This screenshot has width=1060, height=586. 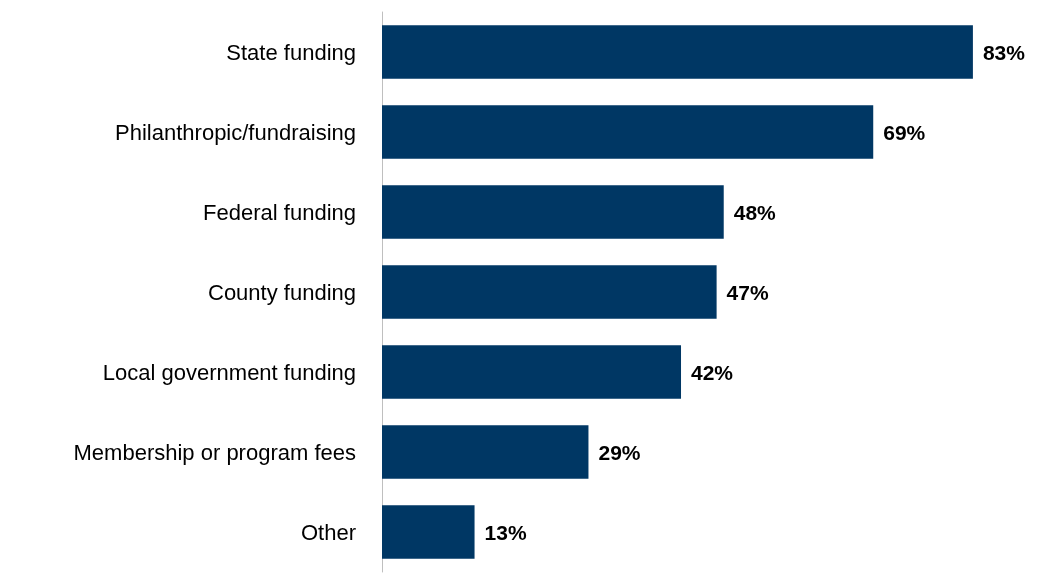 What do you see at coordinates (291, 52) in the screenshot?
I see `y-tick-label: State funding` at bounding box center [291, 52].